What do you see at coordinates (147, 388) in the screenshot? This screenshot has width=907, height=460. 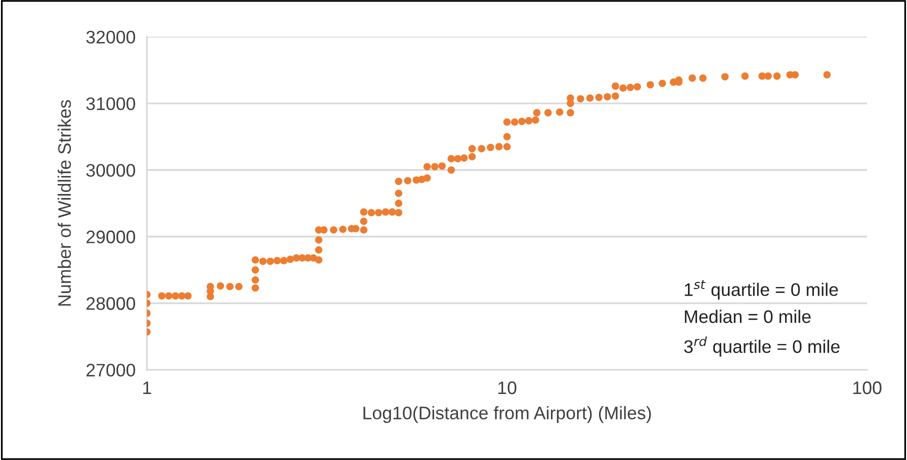 I see `x-tick-label: 1` at bounding box center [147, 388].